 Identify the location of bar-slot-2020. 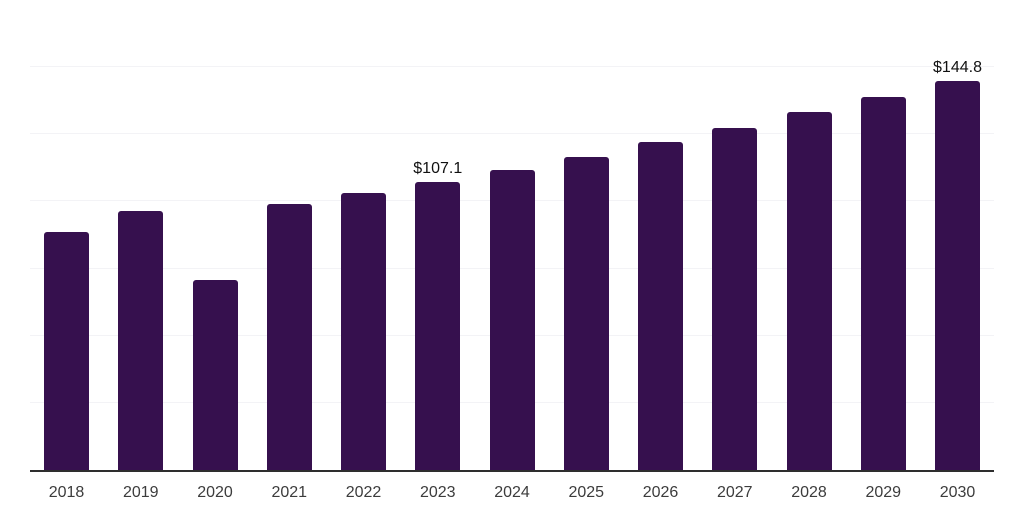
(215, 235).